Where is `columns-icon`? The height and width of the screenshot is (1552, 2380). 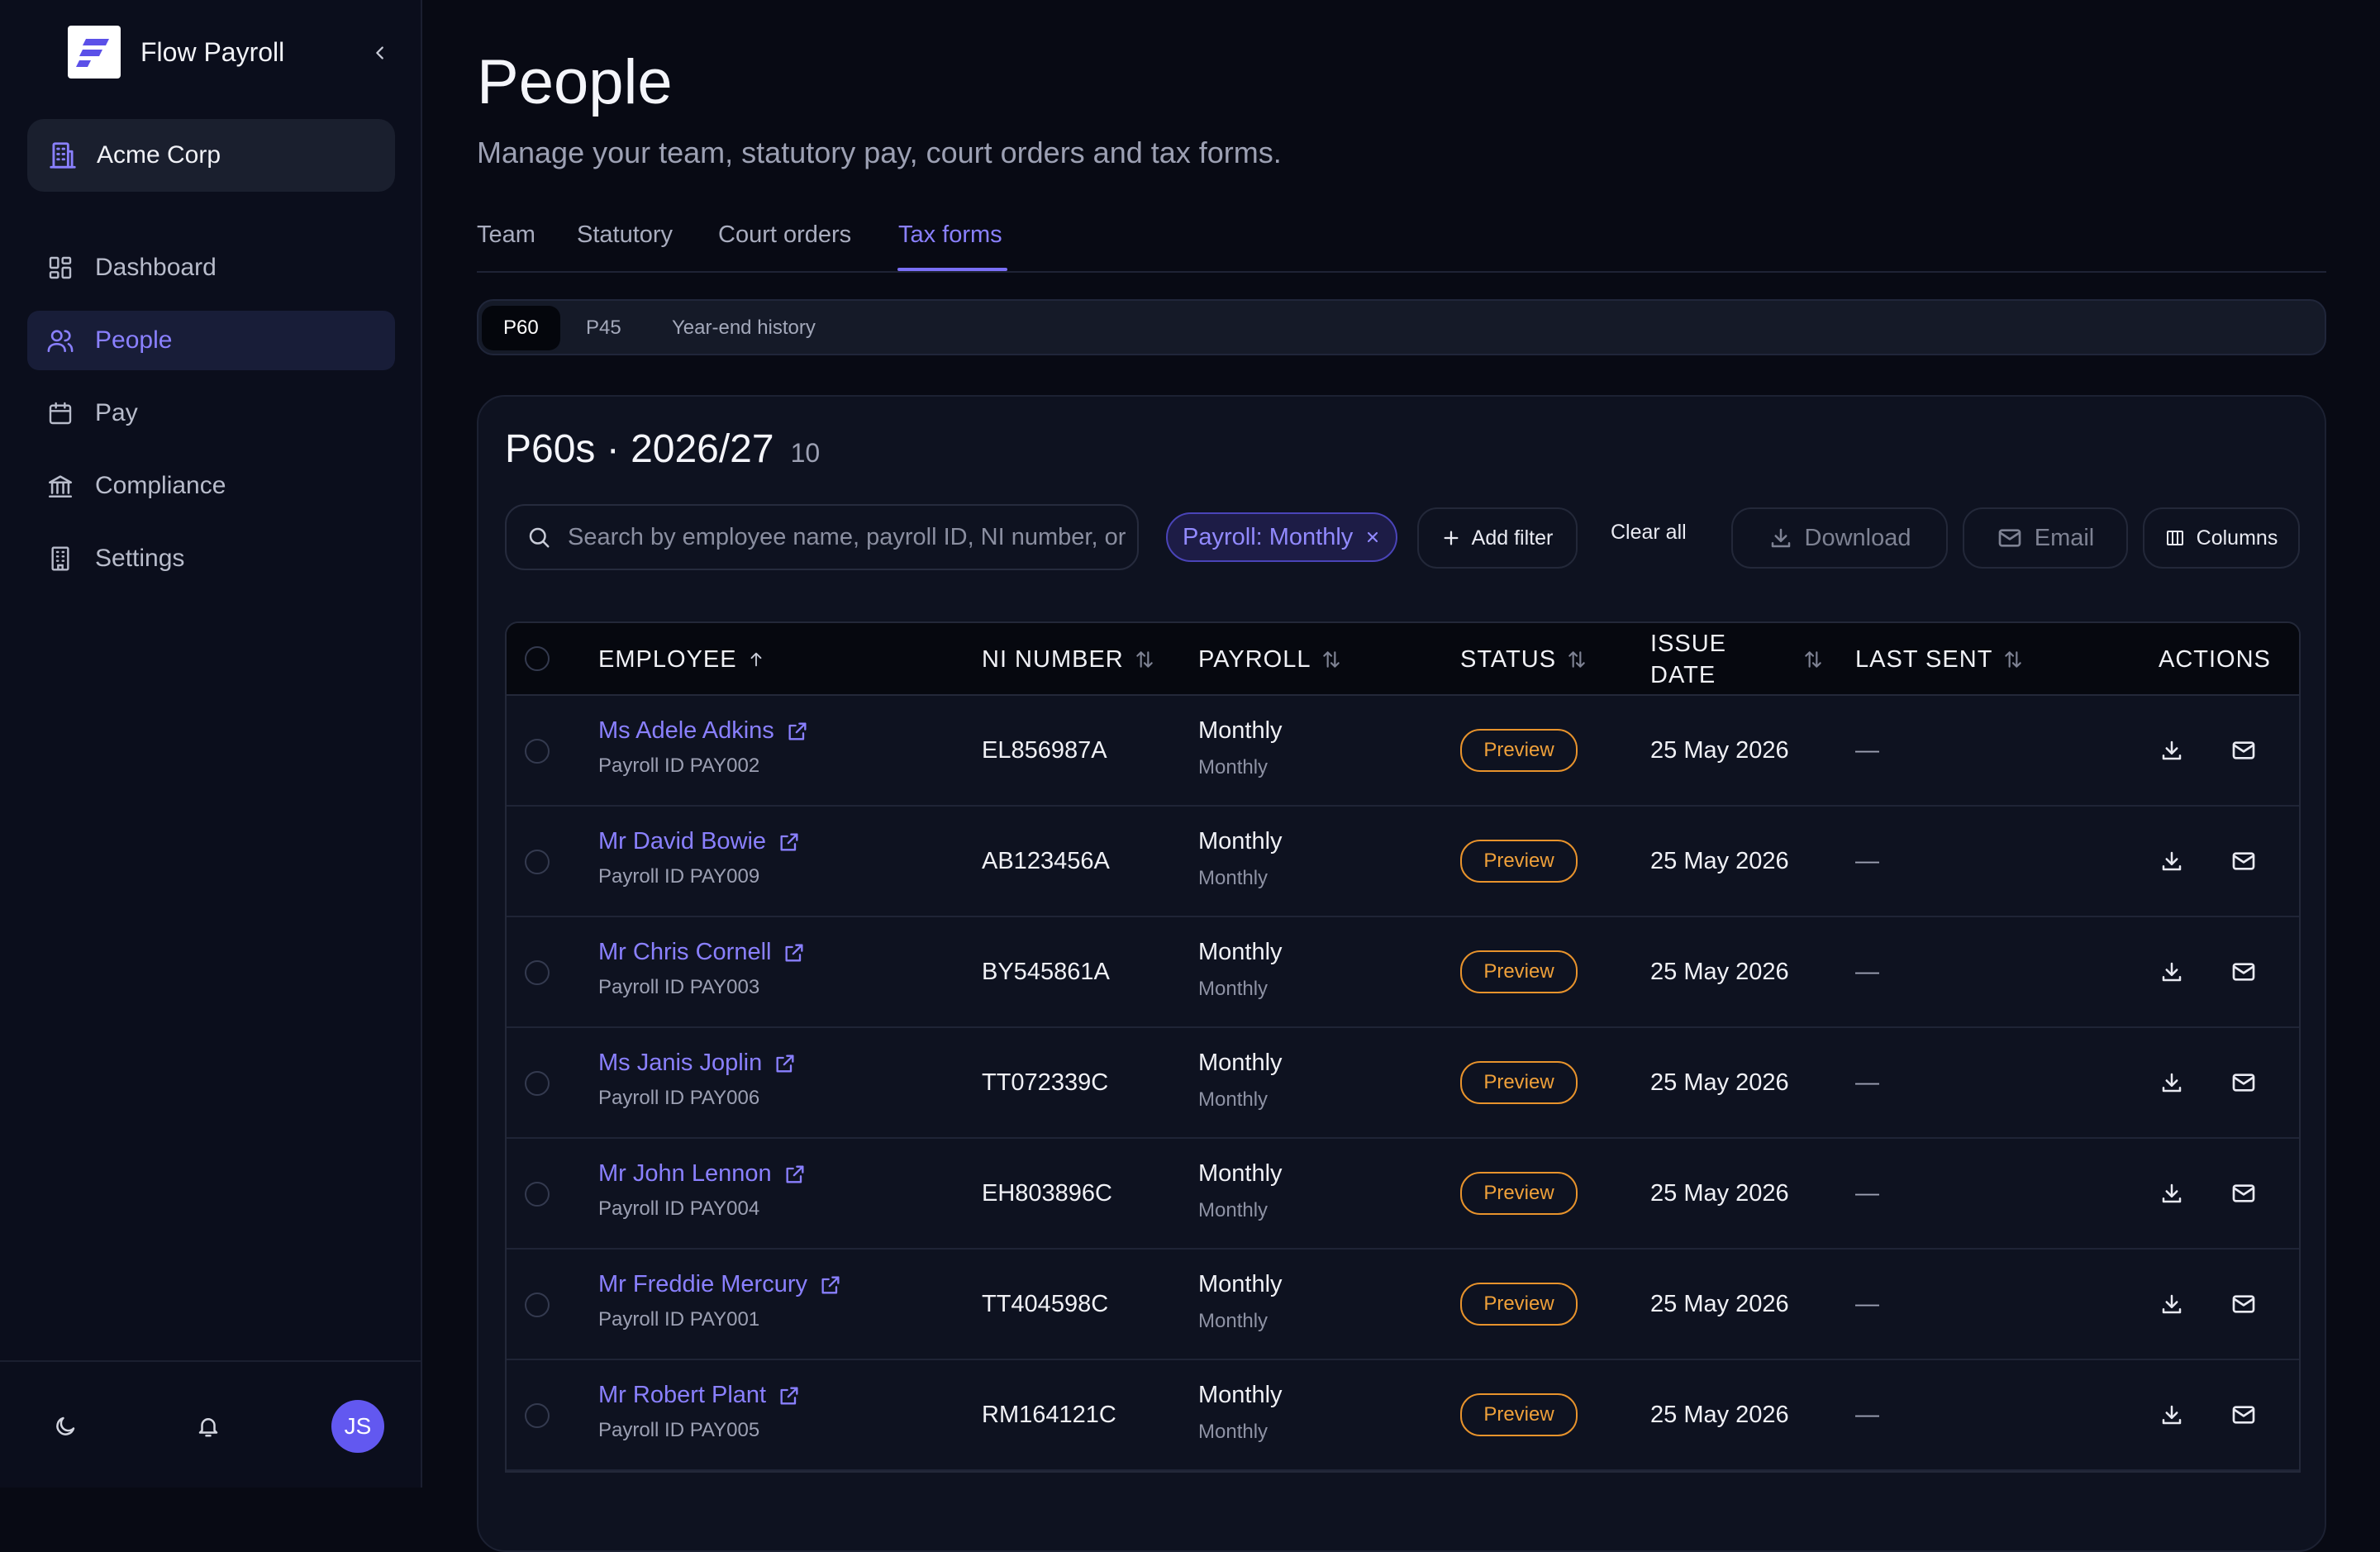 columns-icon is located at coordinates (2175, 538).